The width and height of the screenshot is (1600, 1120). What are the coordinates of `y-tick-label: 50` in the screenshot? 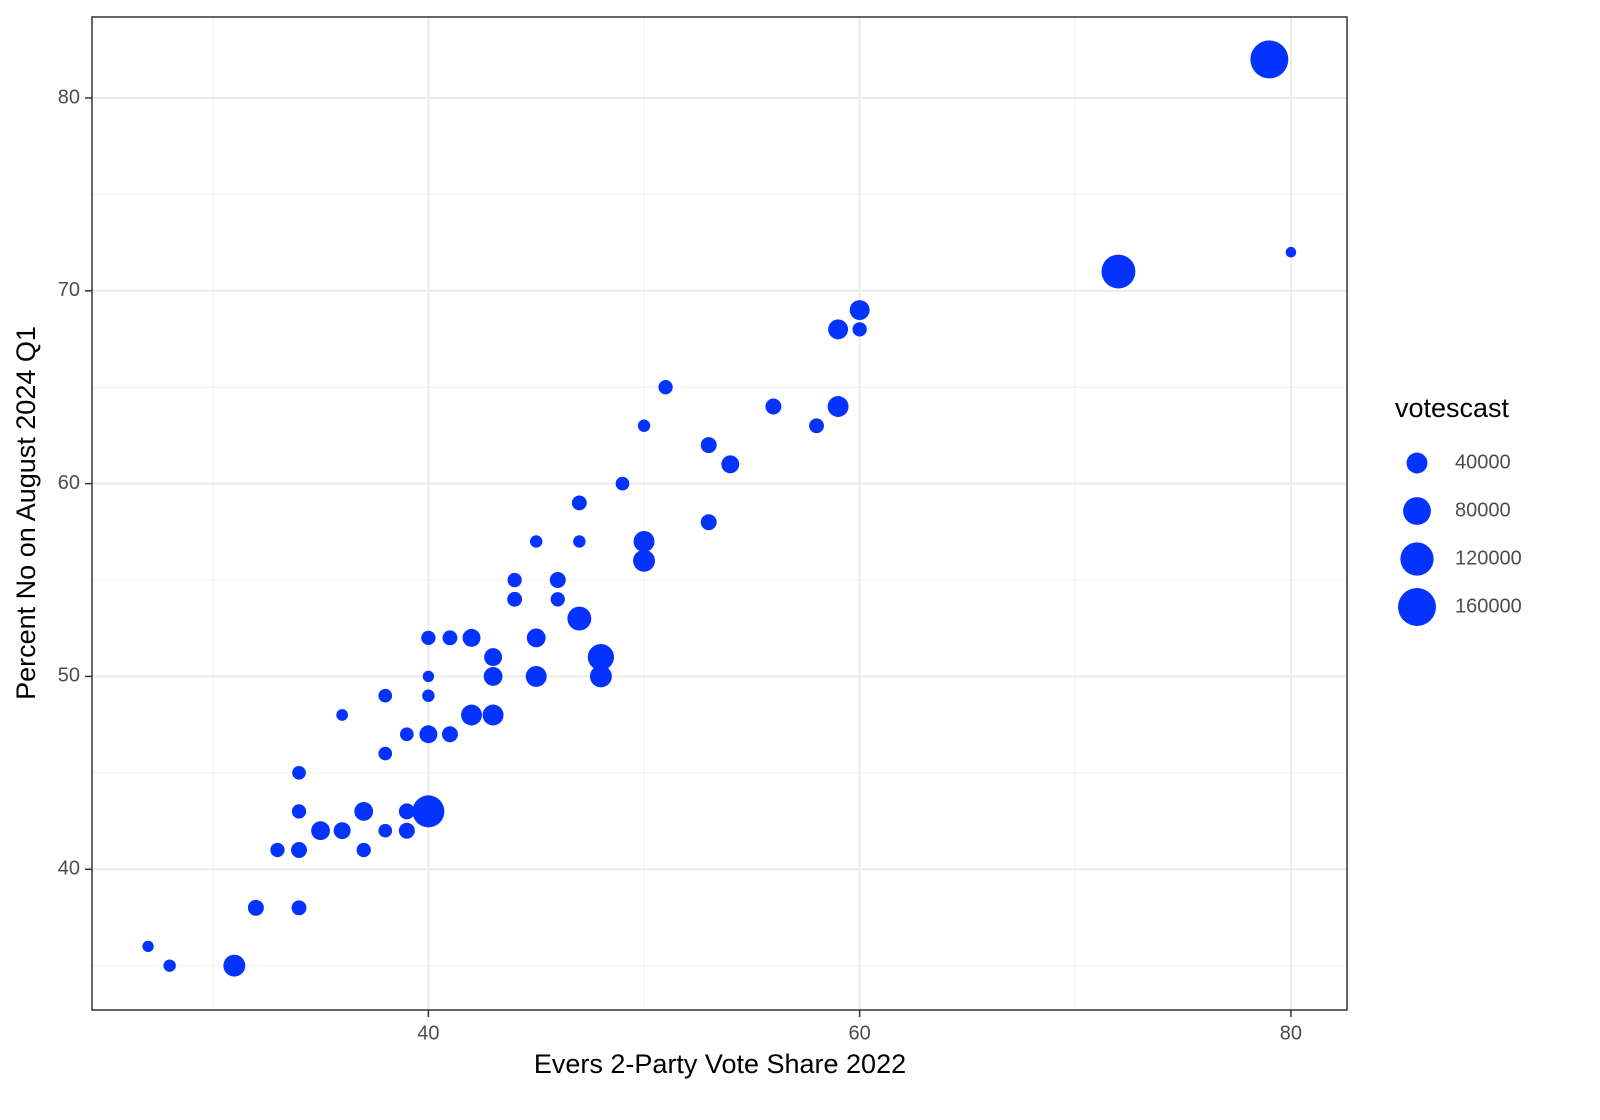 It's located at (69, 676).